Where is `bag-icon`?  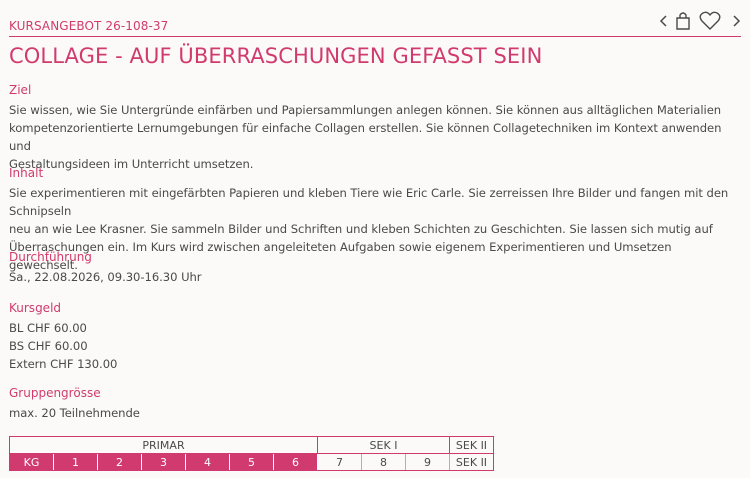
bag-icon is located at coordinates (683, 21).